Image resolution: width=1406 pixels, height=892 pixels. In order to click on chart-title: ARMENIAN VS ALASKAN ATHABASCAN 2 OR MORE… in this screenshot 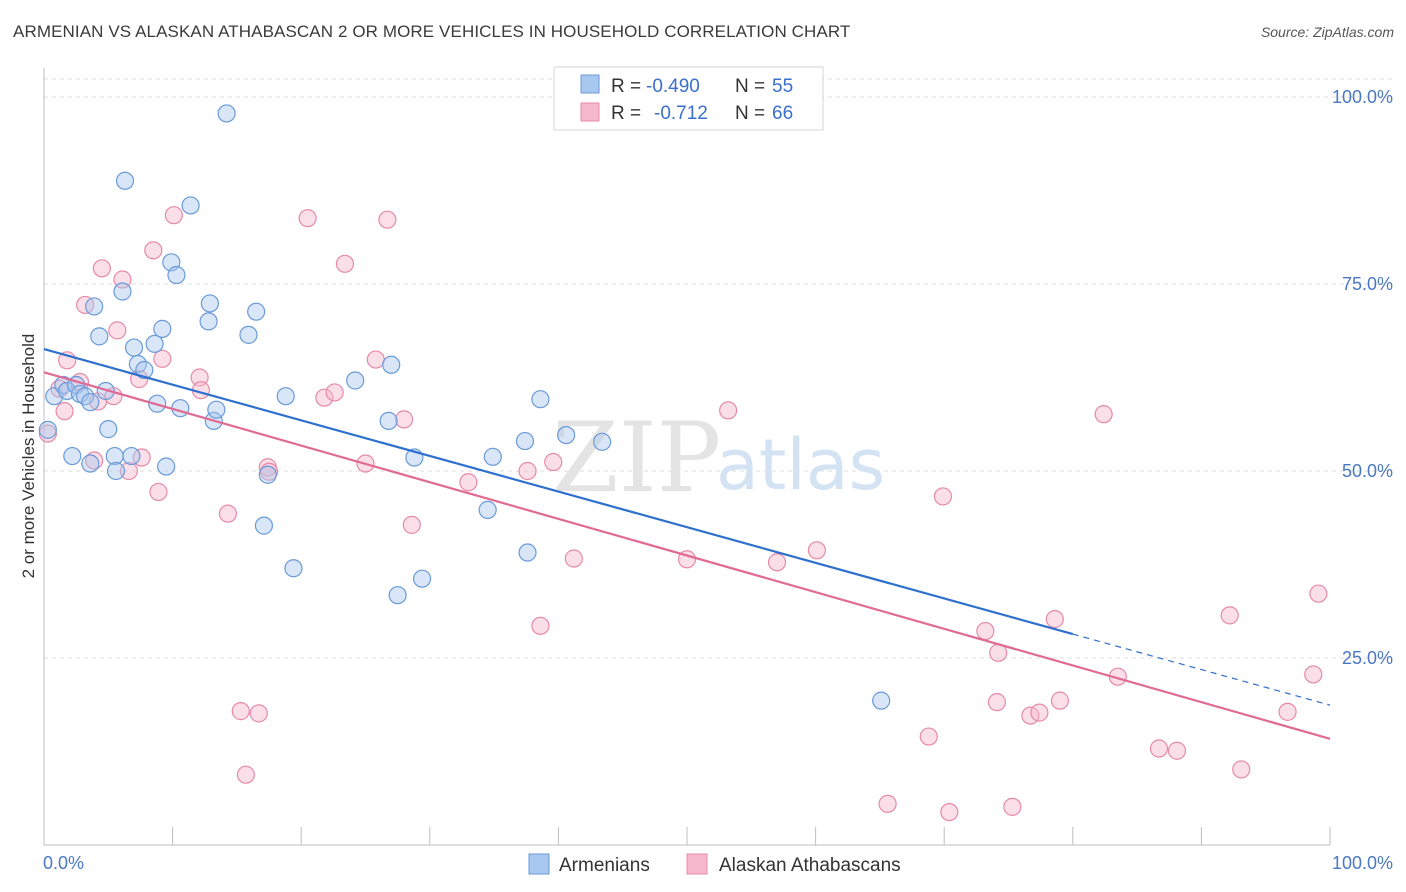, I will do `click(432, 31)`.